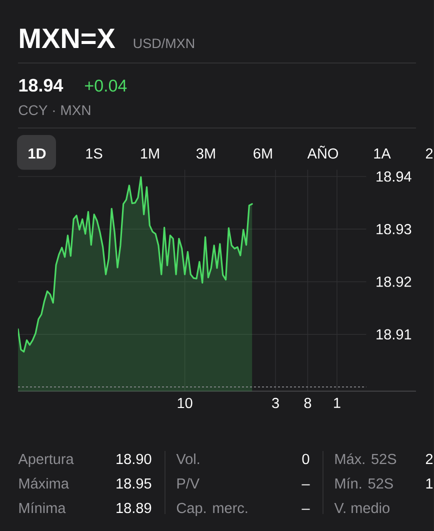 This screenshot has height=531, width=434. Describe the element at coordinates (150, 153) in the screenshot. I see `text: 1M` at that location.